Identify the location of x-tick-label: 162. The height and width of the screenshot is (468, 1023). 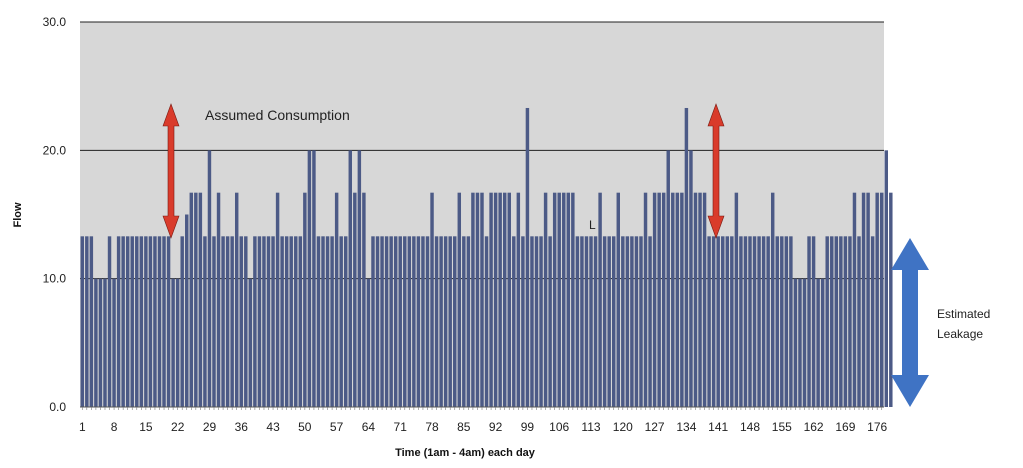
(814, 427).